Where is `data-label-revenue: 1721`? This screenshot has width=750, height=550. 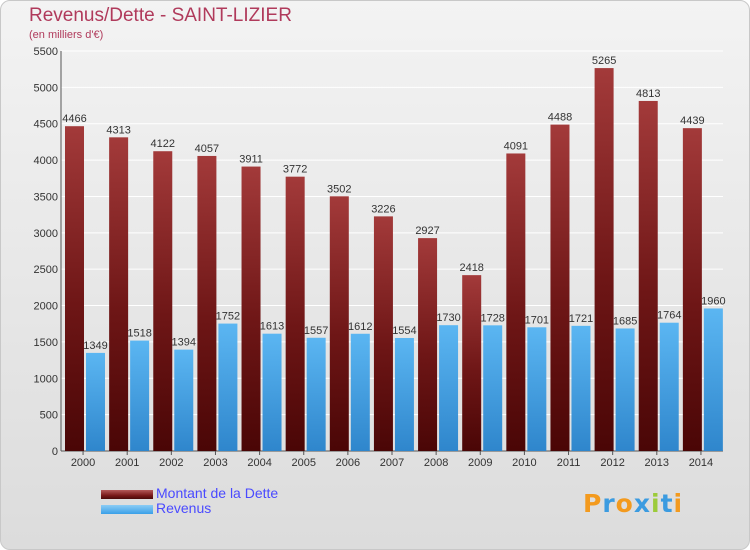 data-label-revenue: 1721 is located at coordinates (581, 319).